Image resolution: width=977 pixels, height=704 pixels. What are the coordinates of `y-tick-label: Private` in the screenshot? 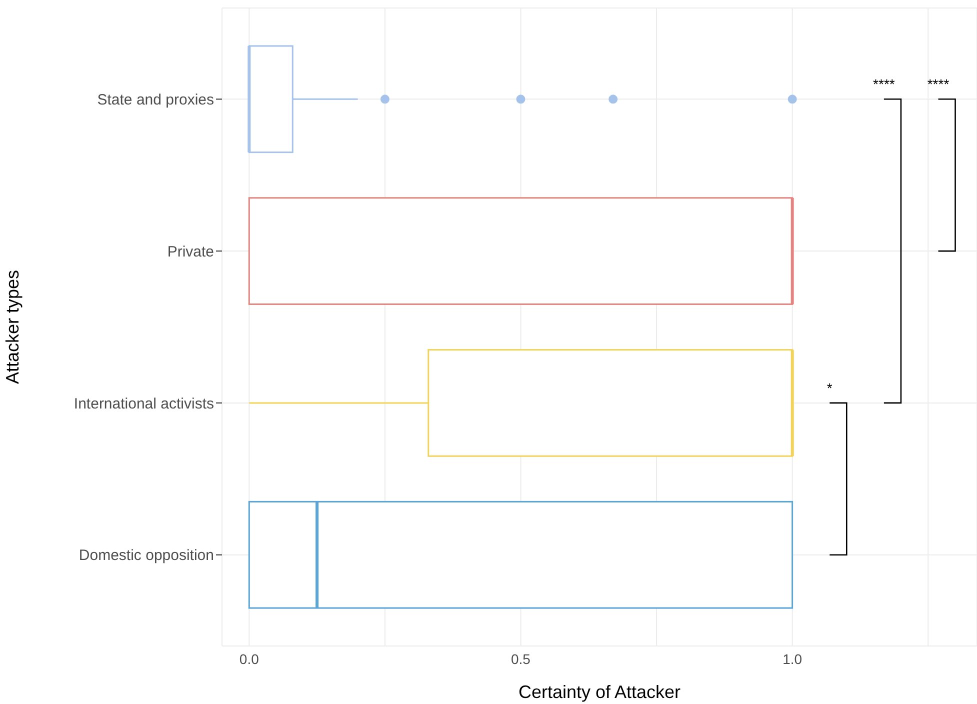 It's located at (190, 251).